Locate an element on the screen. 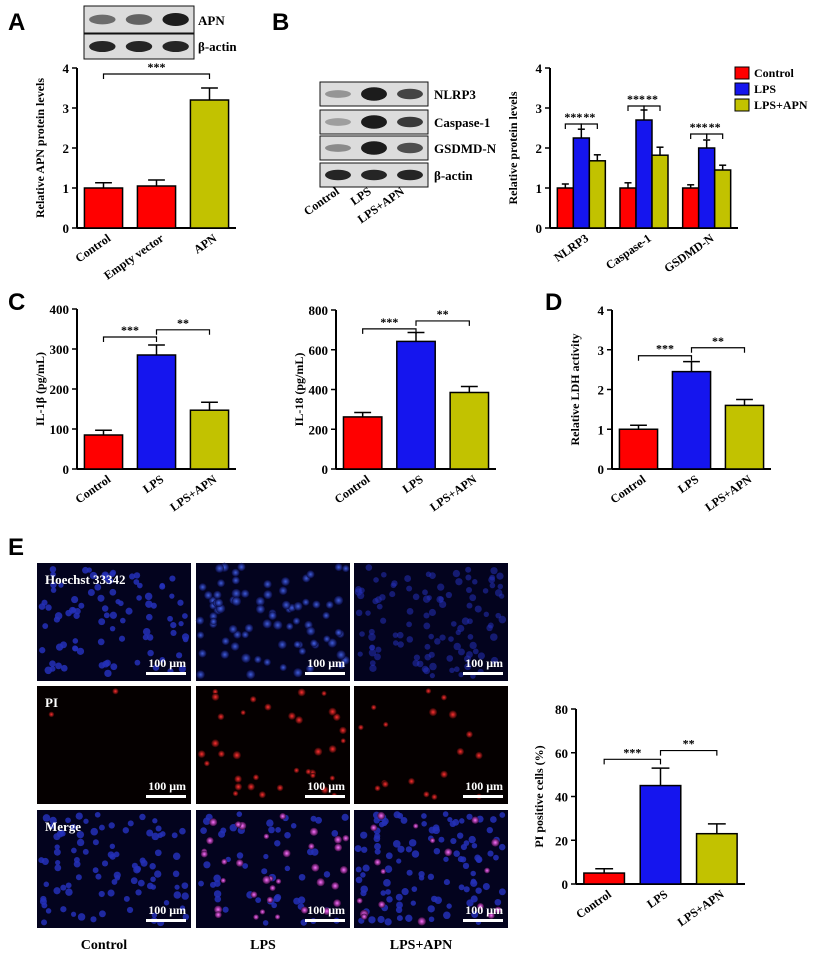 The height and width of the screenshot is (961, 822). significance-label: ** is located at coordinates (715, 127).